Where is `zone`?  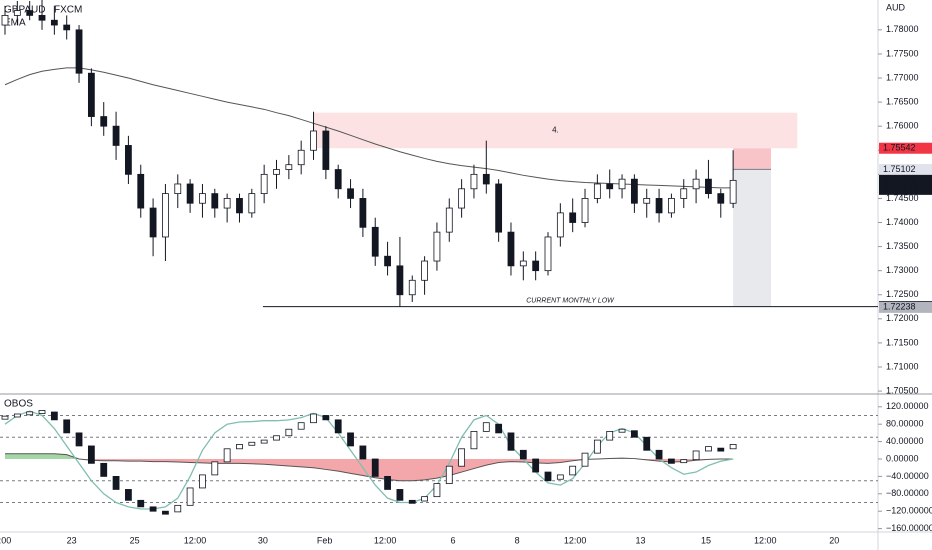 zone is located at coordinates (555, 130).